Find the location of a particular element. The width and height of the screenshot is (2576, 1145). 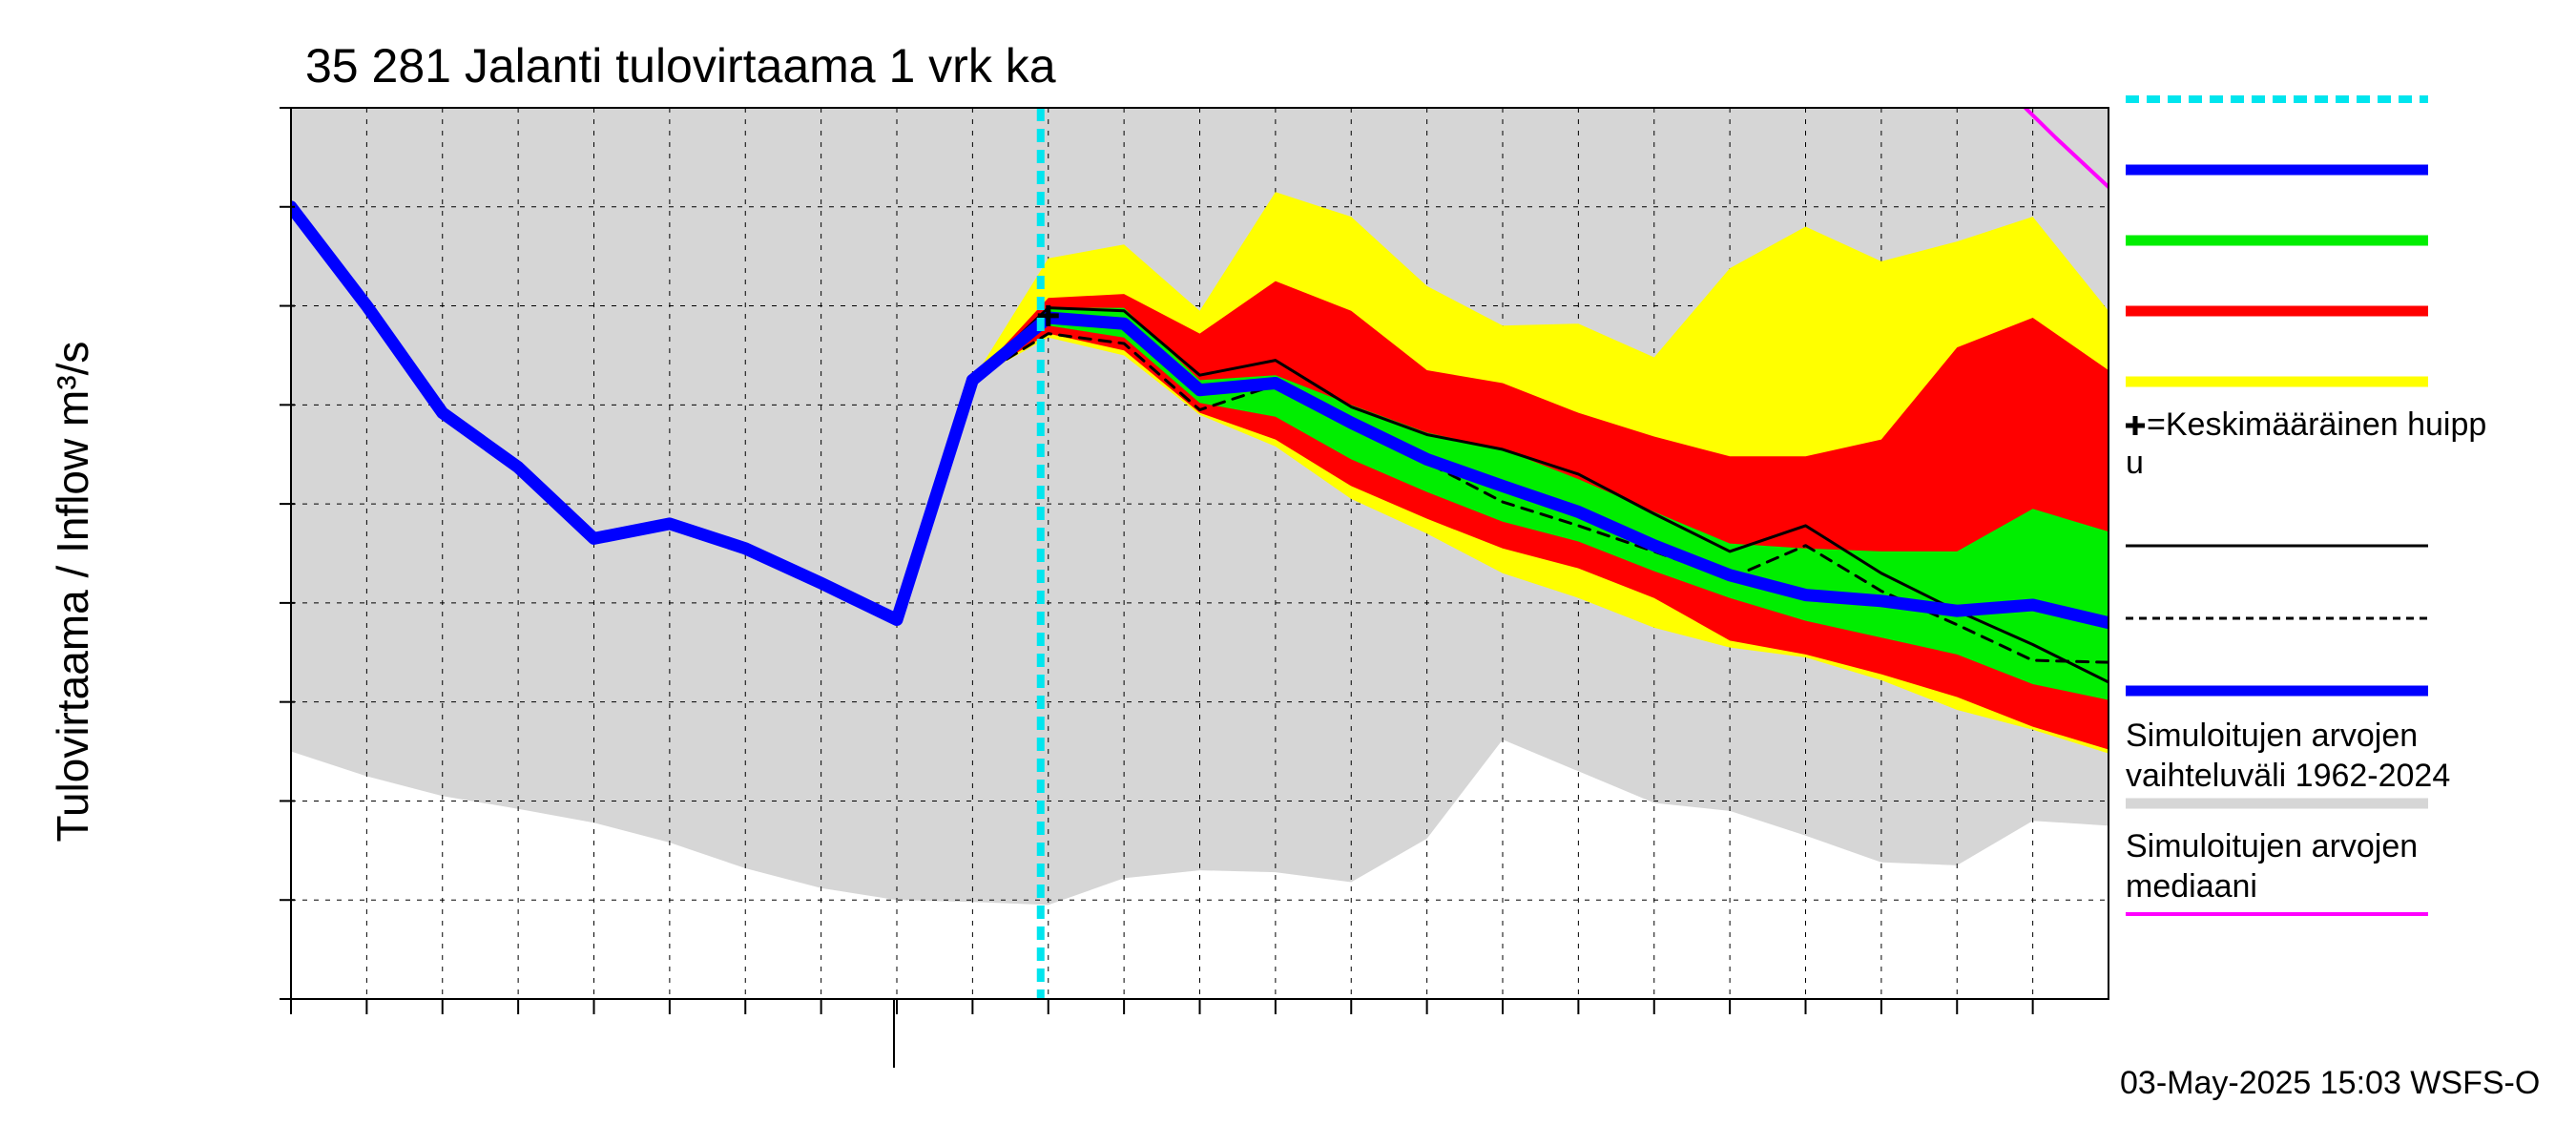

legend-label-line: u is located at coordinates (2135, 463).